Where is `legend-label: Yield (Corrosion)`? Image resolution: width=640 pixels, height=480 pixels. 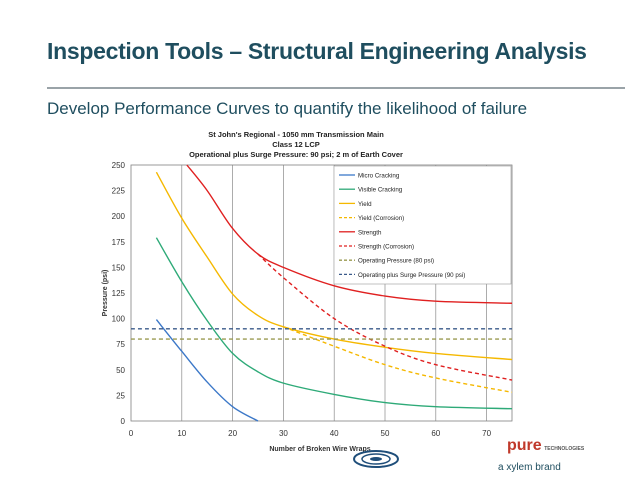 legend-label: Yield (Corrosion) is located at coordinates (381, 218).